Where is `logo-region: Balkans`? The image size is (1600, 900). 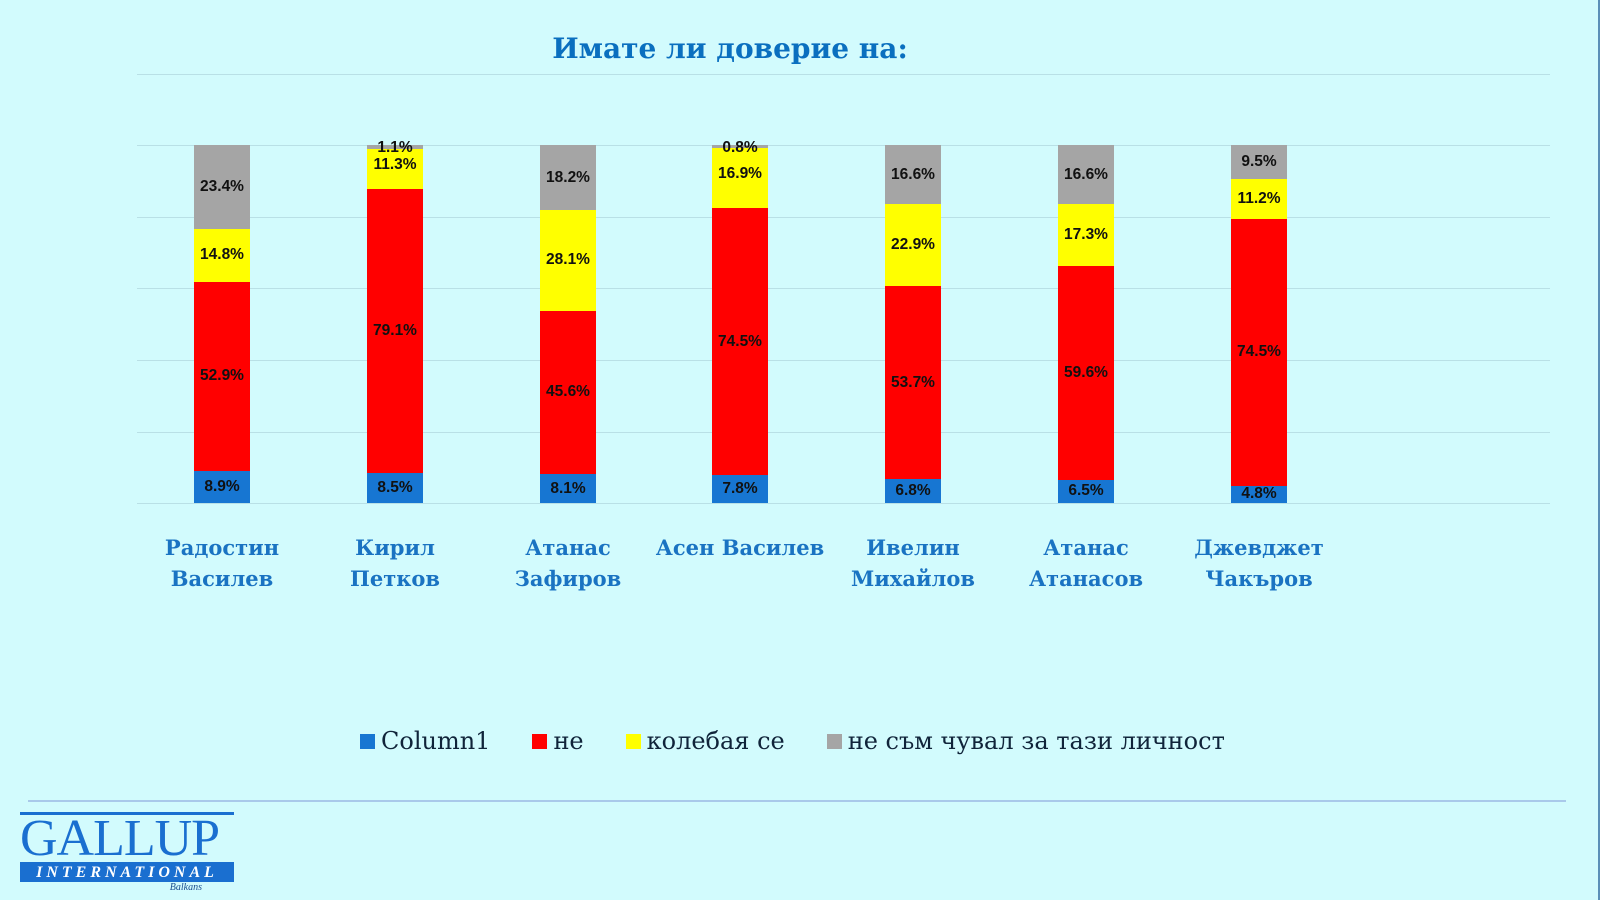
logo-region: Balkans is located at coordinates (185, 887).